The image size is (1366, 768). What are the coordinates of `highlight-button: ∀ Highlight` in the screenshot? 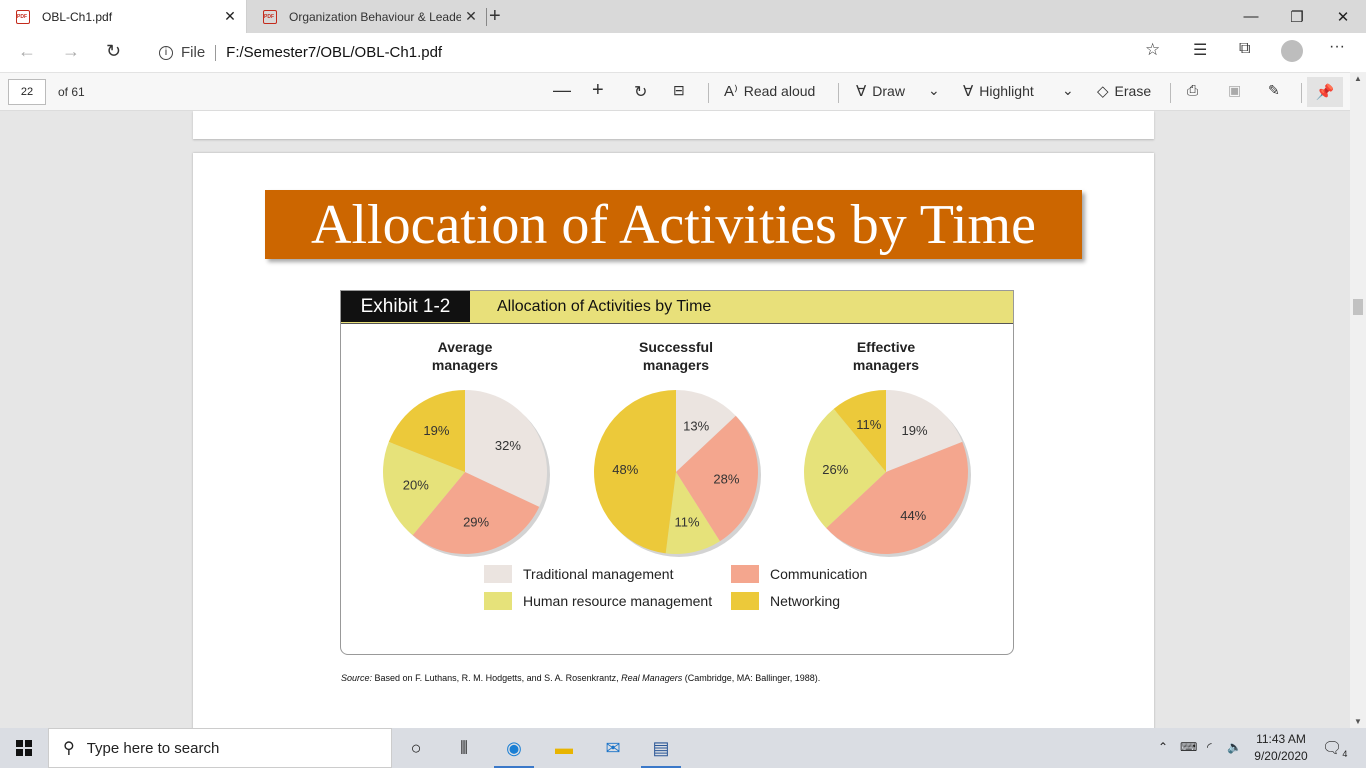 It's located at (998, 91).